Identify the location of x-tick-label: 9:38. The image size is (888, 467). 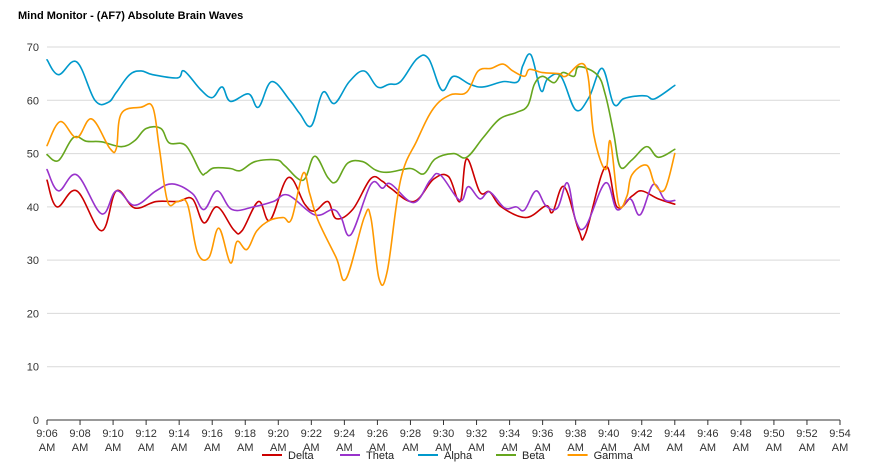
(575, 434).